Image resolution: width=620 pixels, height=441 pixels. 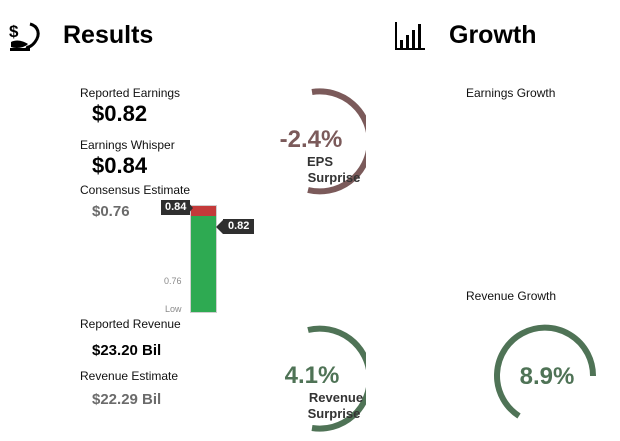 I want to click on eps-surprise-value: -2.4%, so click(x=311, y=139).